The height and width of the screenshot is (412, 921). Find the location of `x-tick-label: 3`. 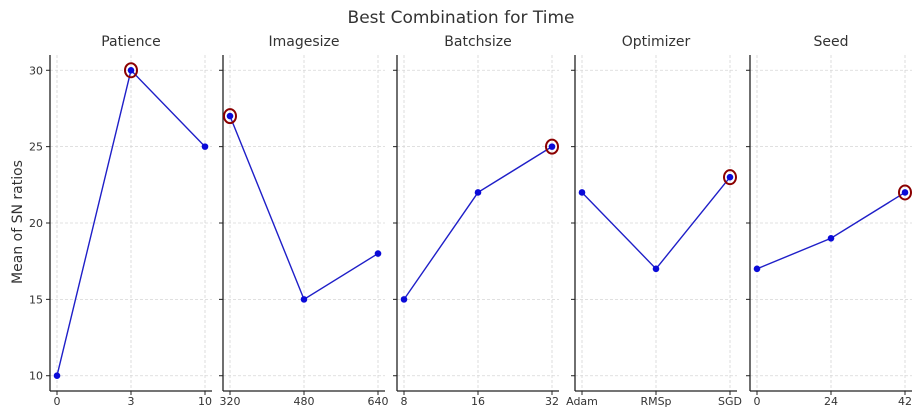

x-tick-label: 3 is located at coordinates (131, 401).